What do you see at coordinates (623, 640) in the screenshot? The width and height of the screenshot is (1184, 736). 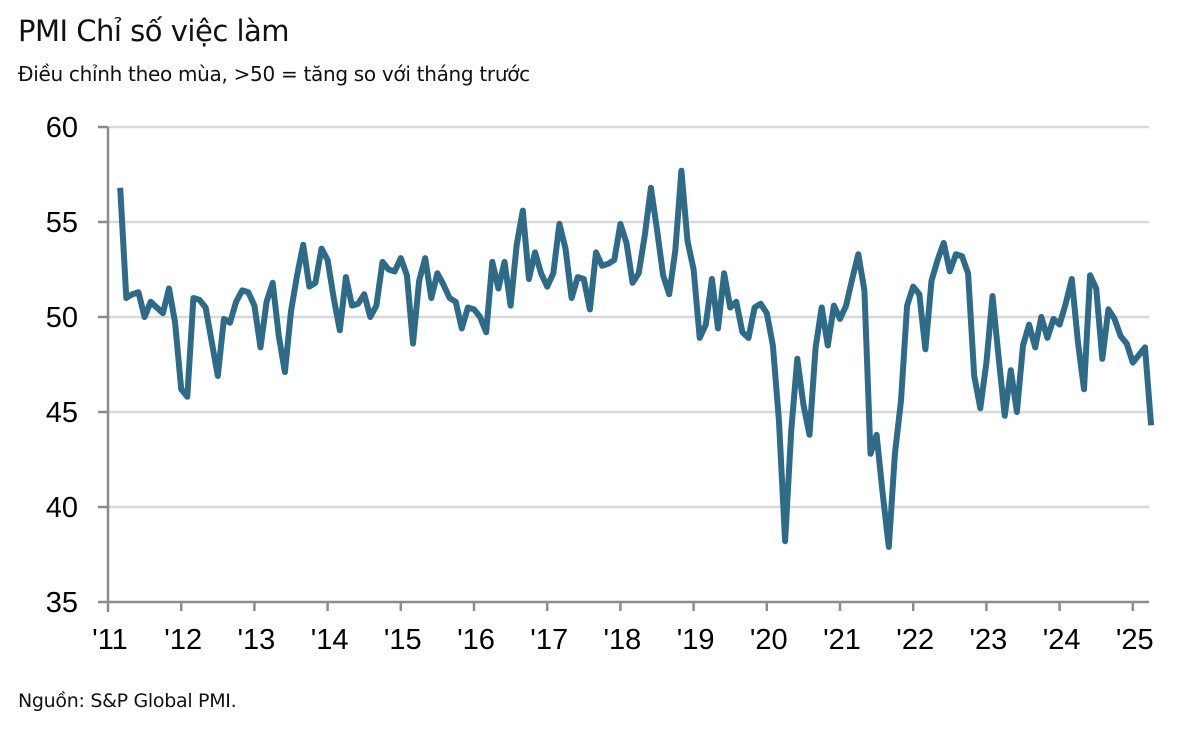 I see `x-tick-label: '18` at bounding box center [623, 640].